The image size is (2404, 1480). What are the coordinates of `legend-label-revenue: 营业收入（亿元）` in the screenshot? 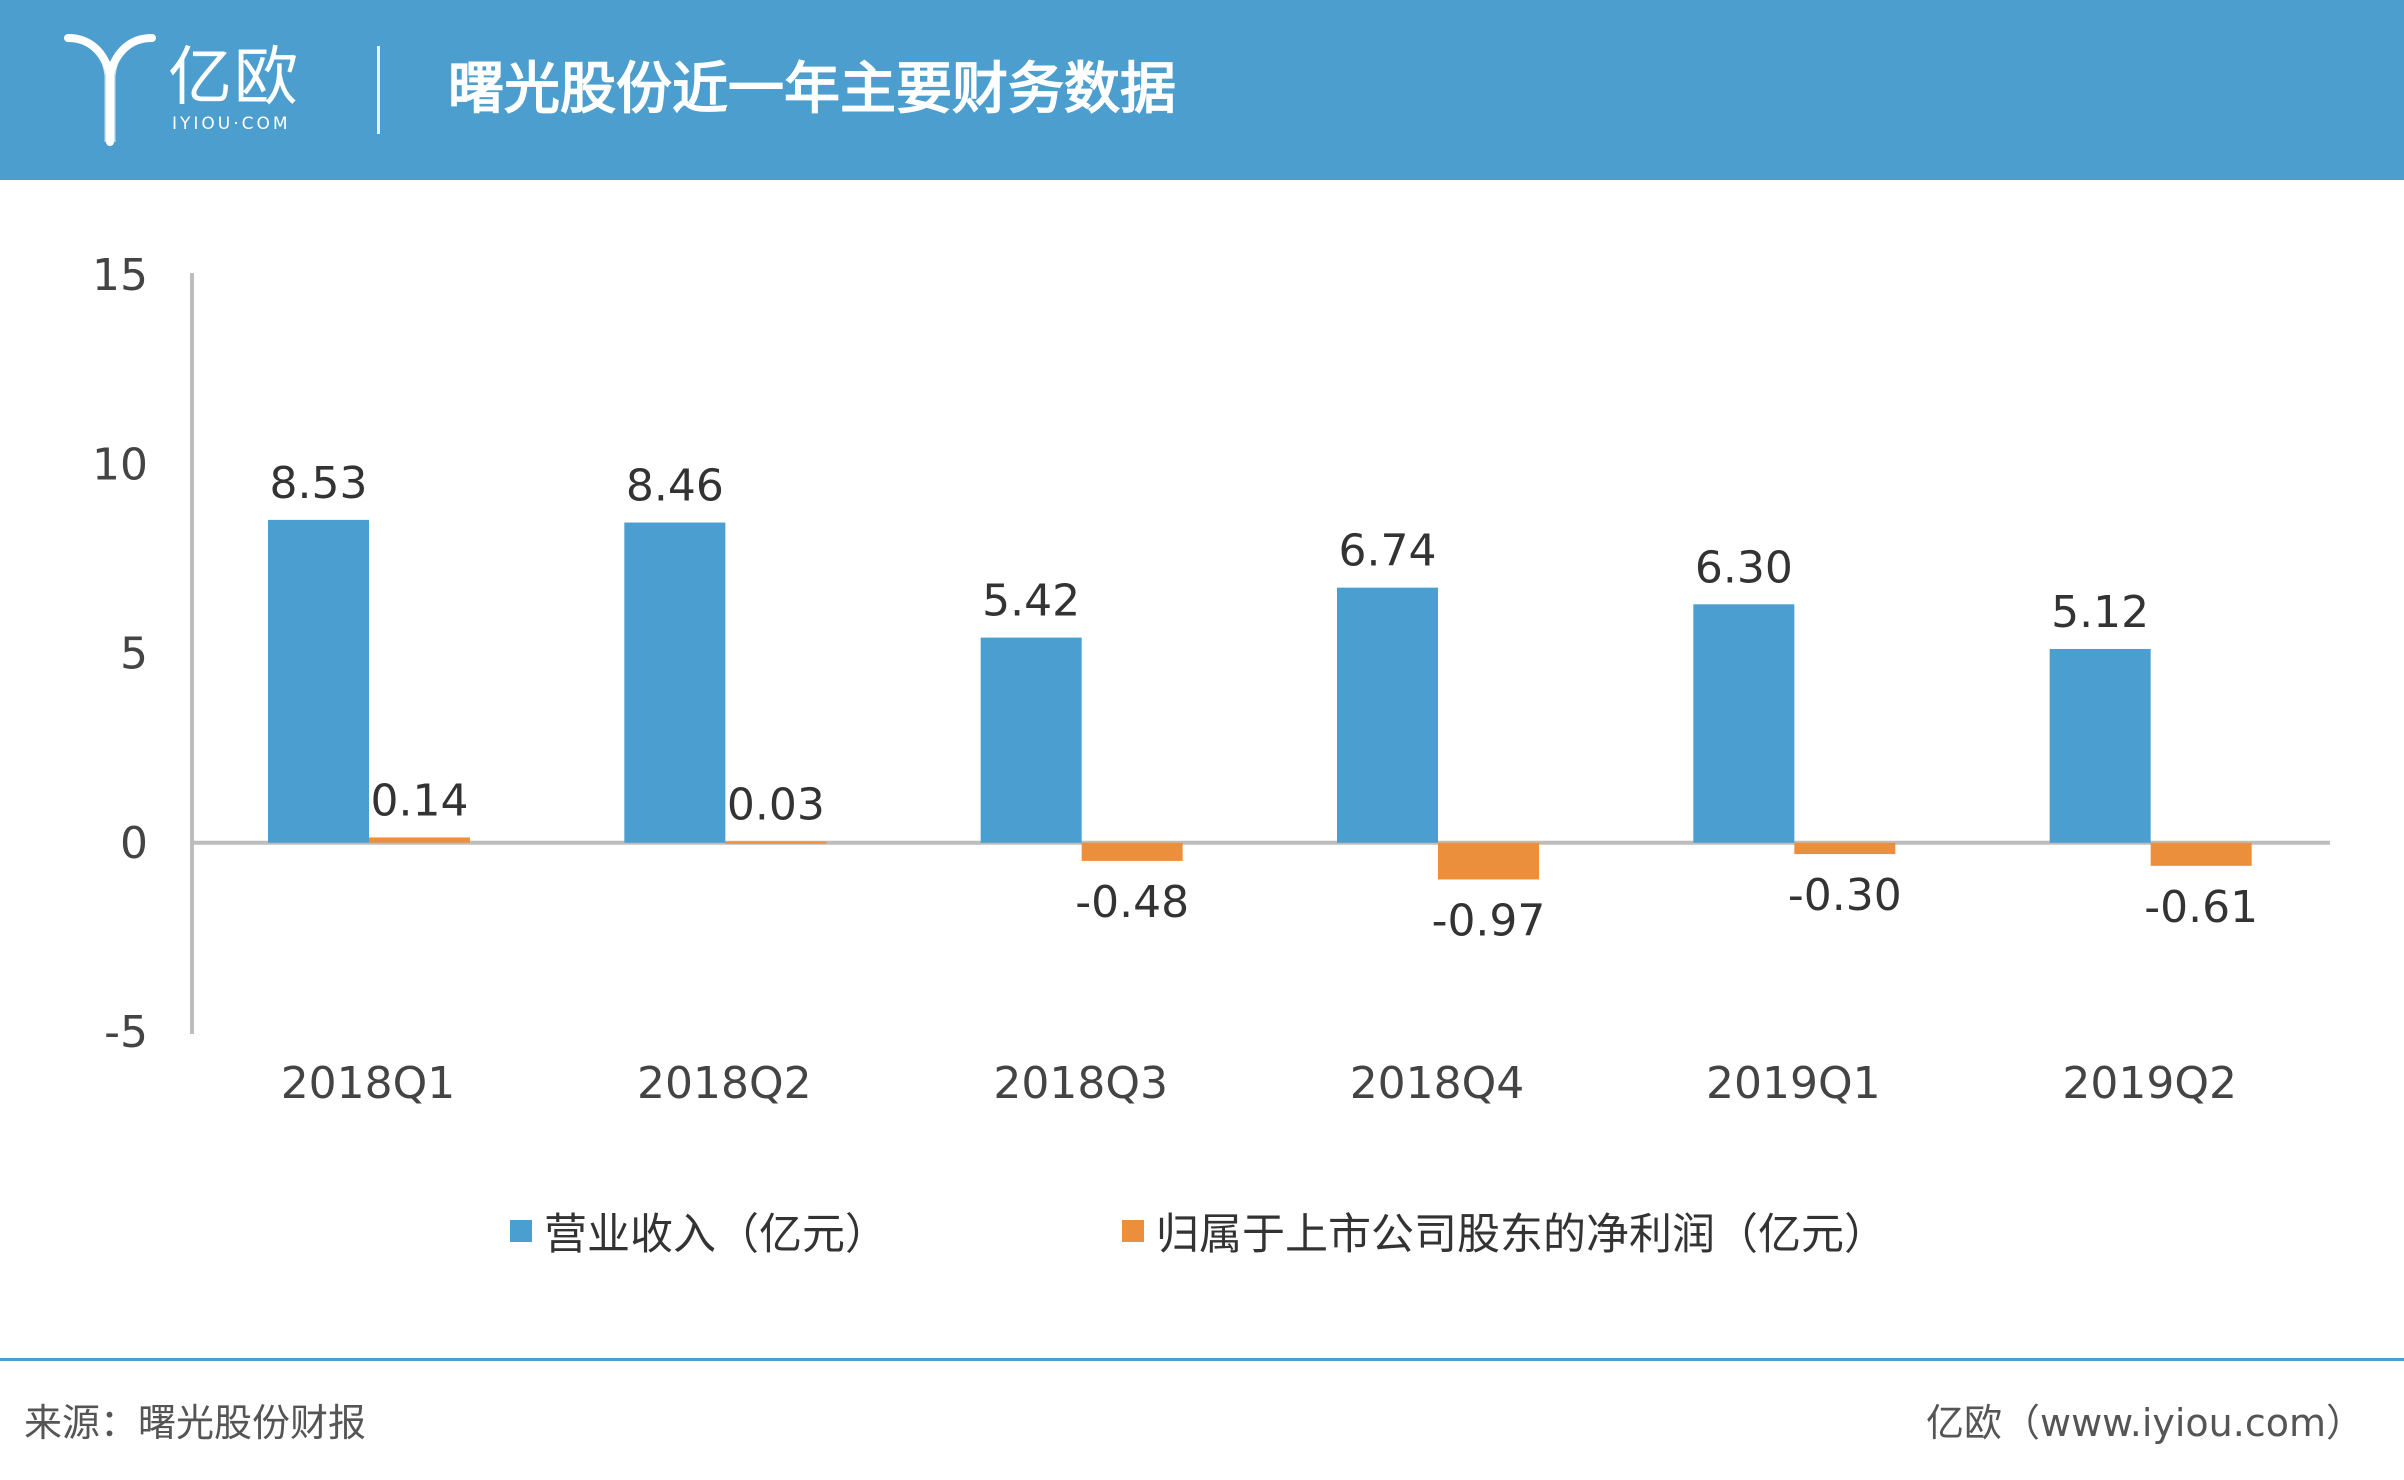 It's located at (716, 1235).